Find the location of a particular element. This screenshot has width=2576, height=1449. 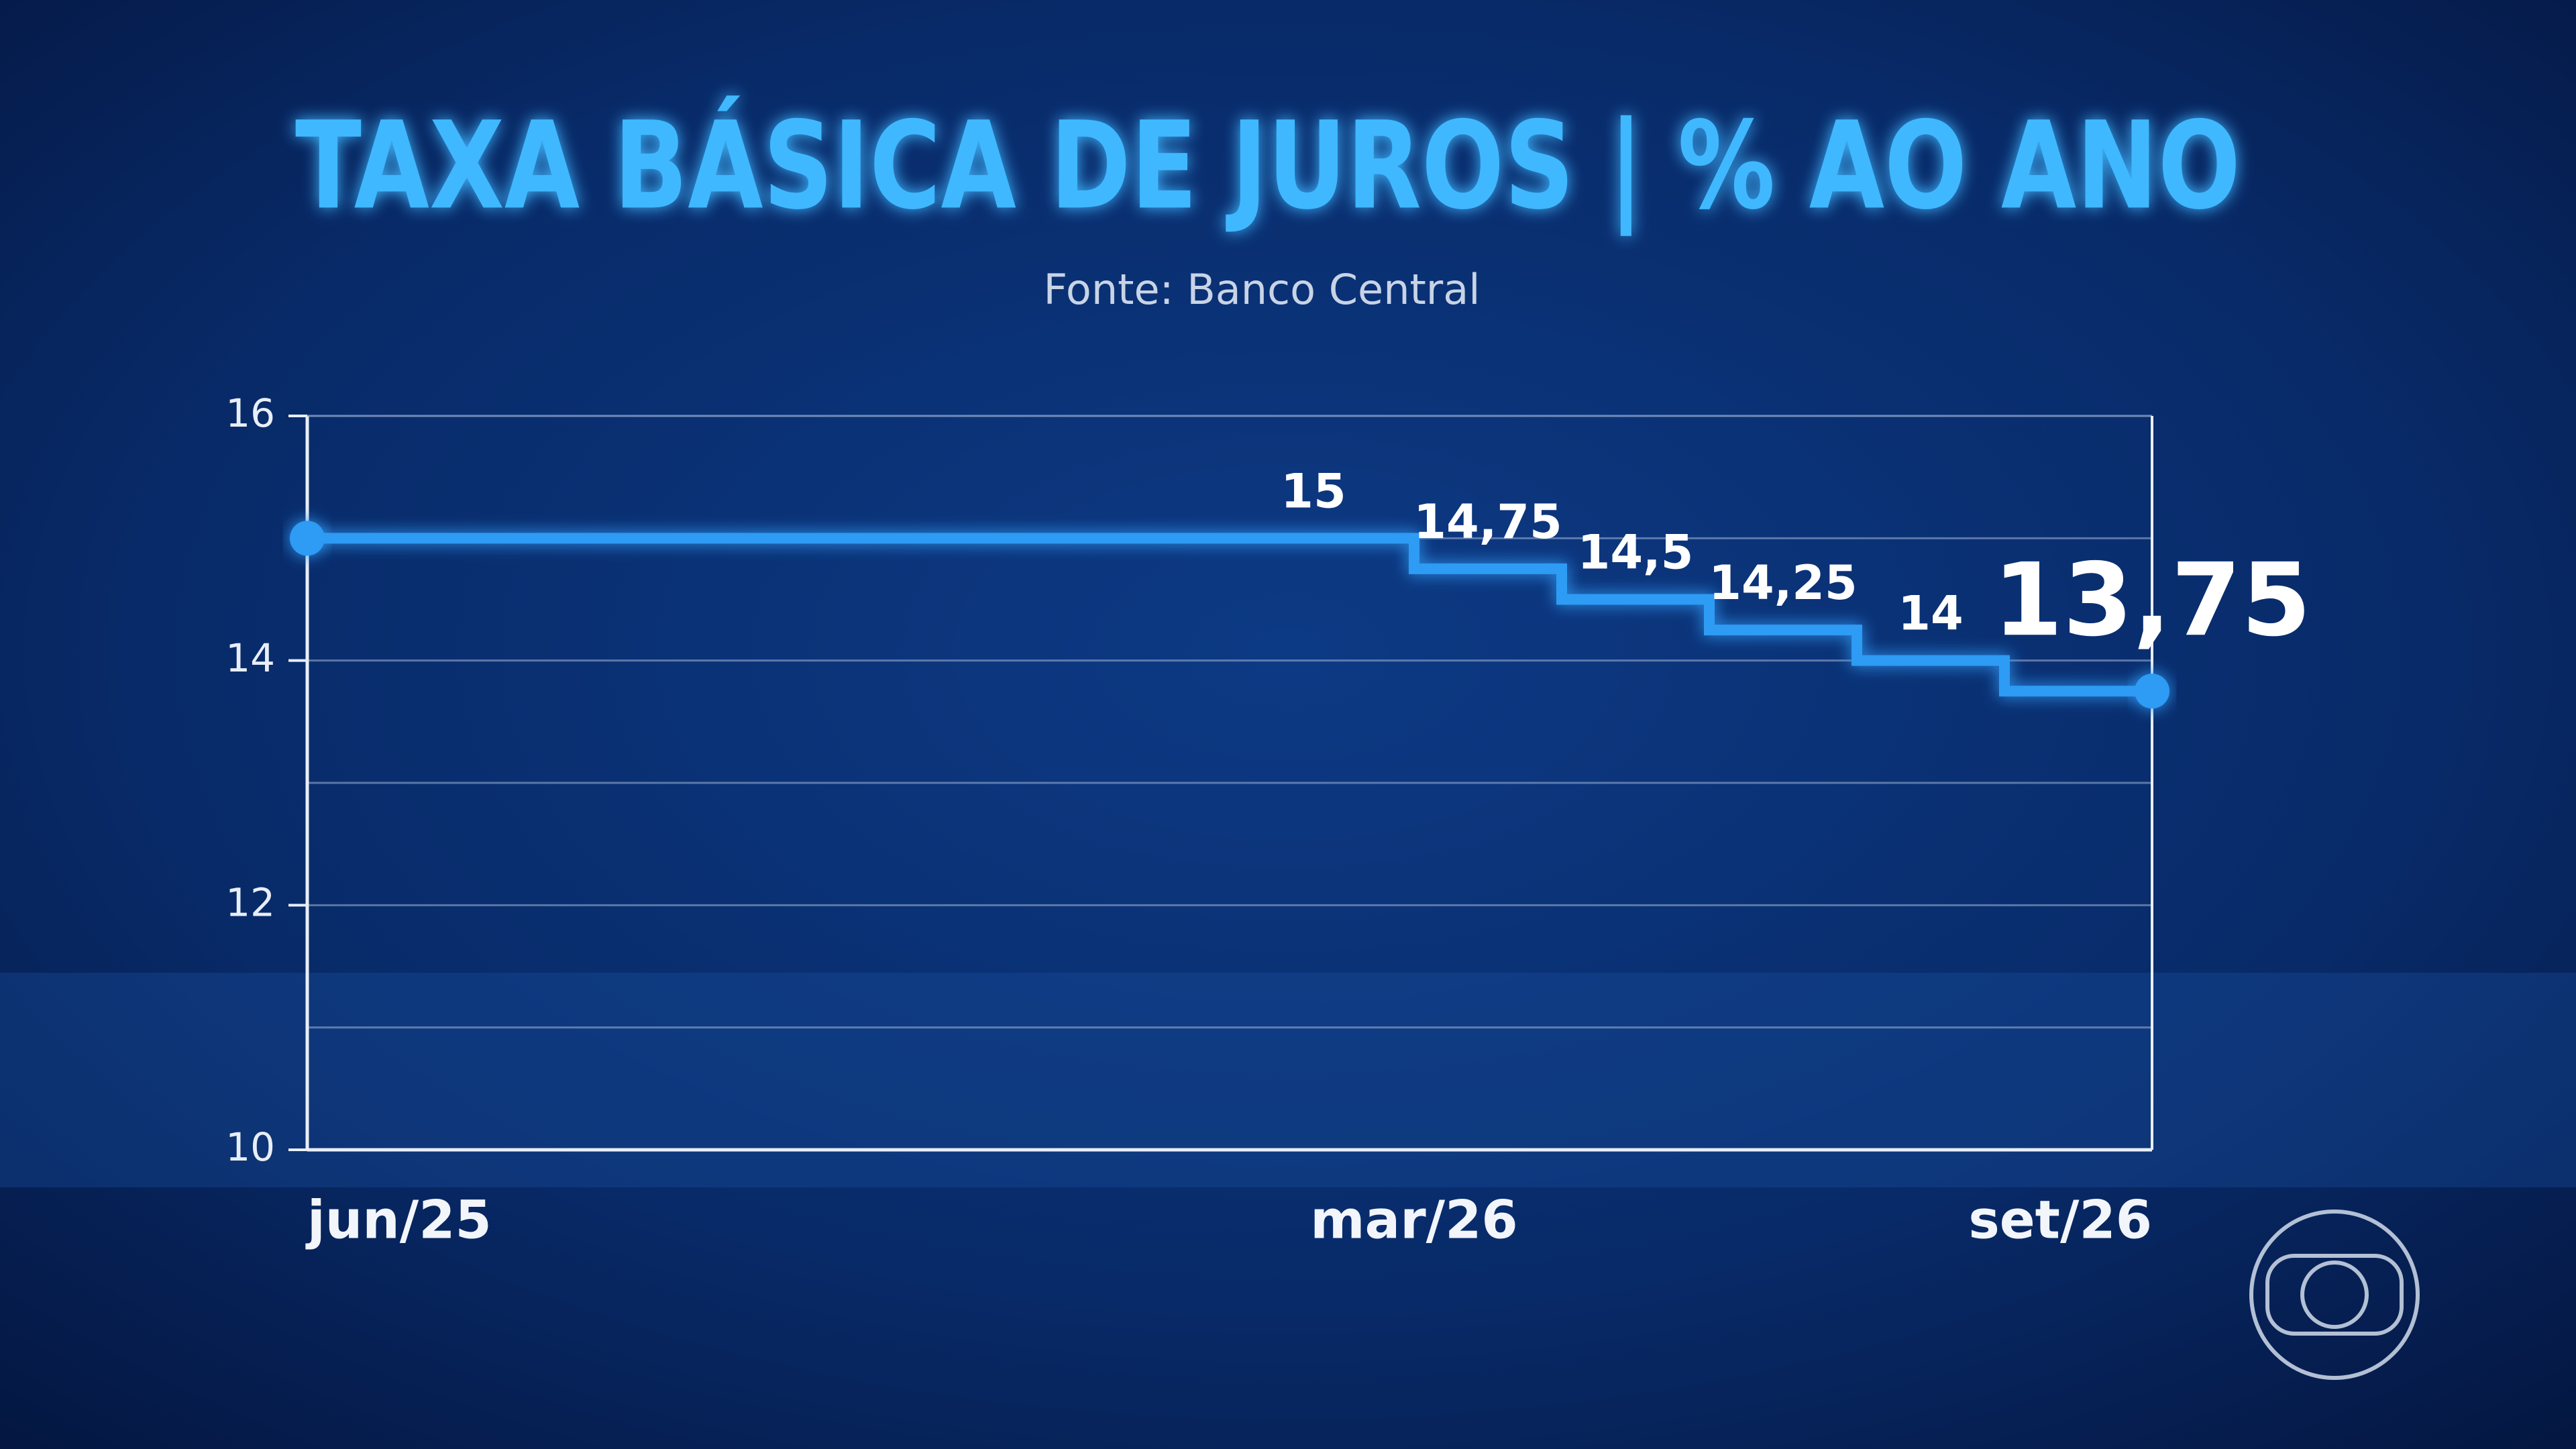

start-dot is located at coordinates (307, 538).